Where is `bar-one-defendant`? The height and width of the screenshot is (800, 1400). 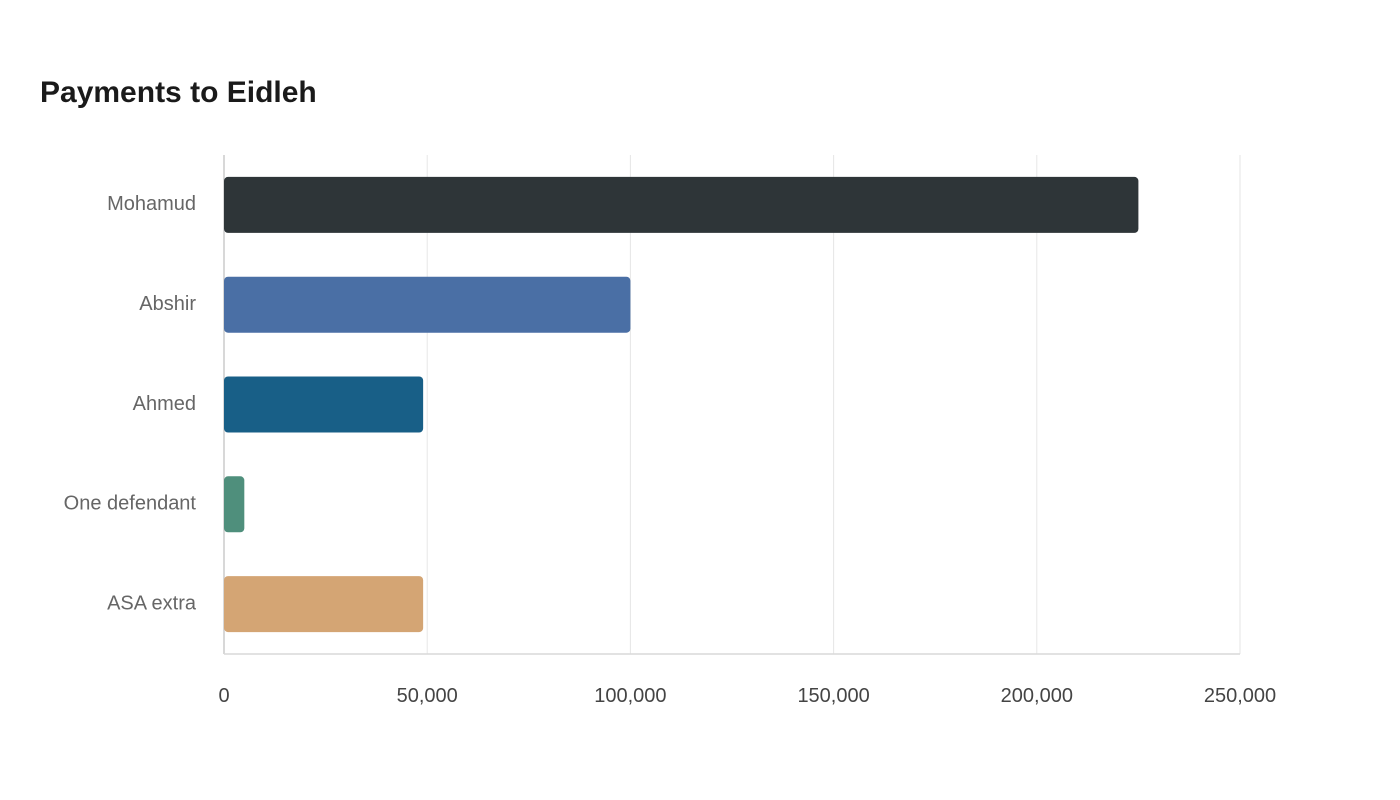 bar-one-defendant is located at coordinates (234, 504).